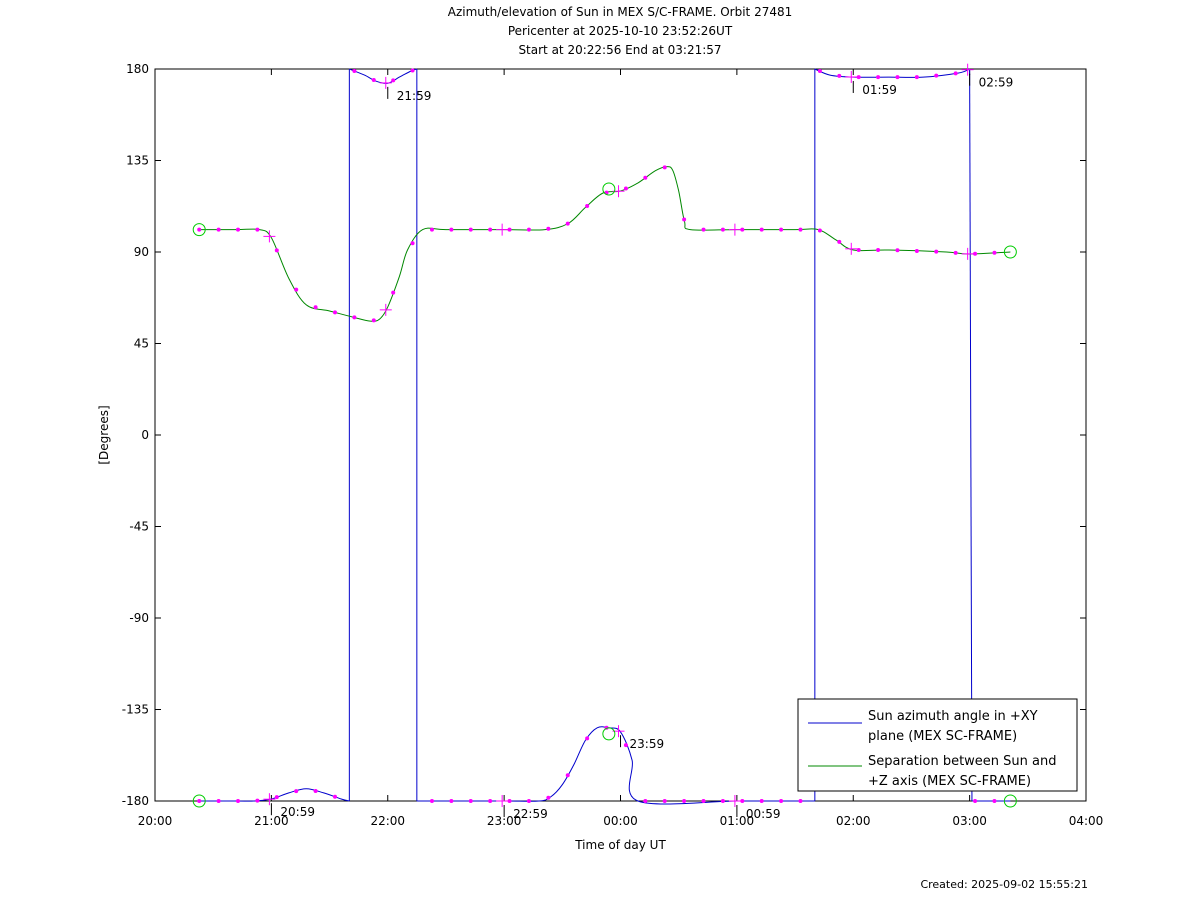  I want to click on x-tick-label: 21:00, so click(271, 821).